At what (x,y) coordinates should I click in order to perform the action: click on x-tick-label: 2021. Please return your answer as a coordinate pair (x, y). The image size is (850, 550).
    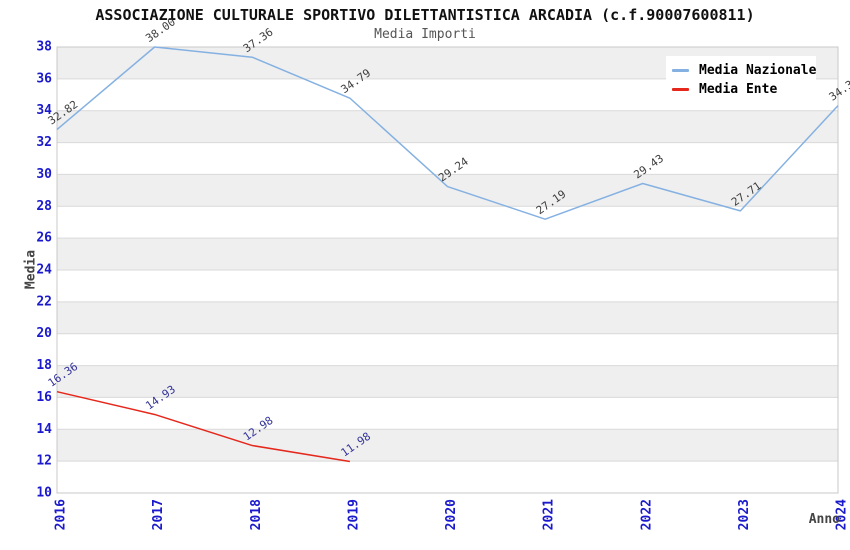
    Looking at the image, I should click on (549, 514).